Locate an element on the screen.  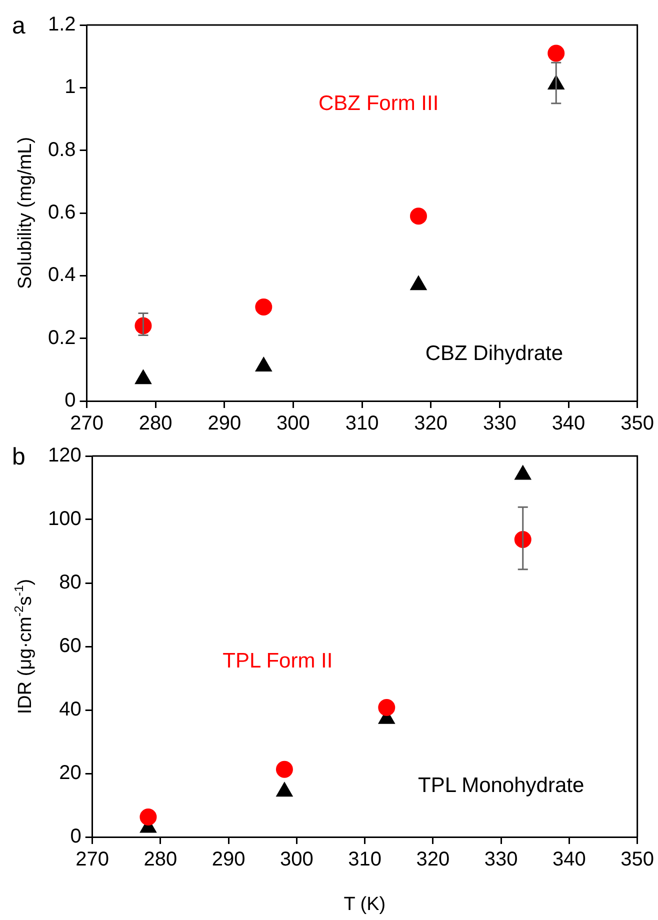
y-tick-label: 100 is located at coordinates (65, 519).